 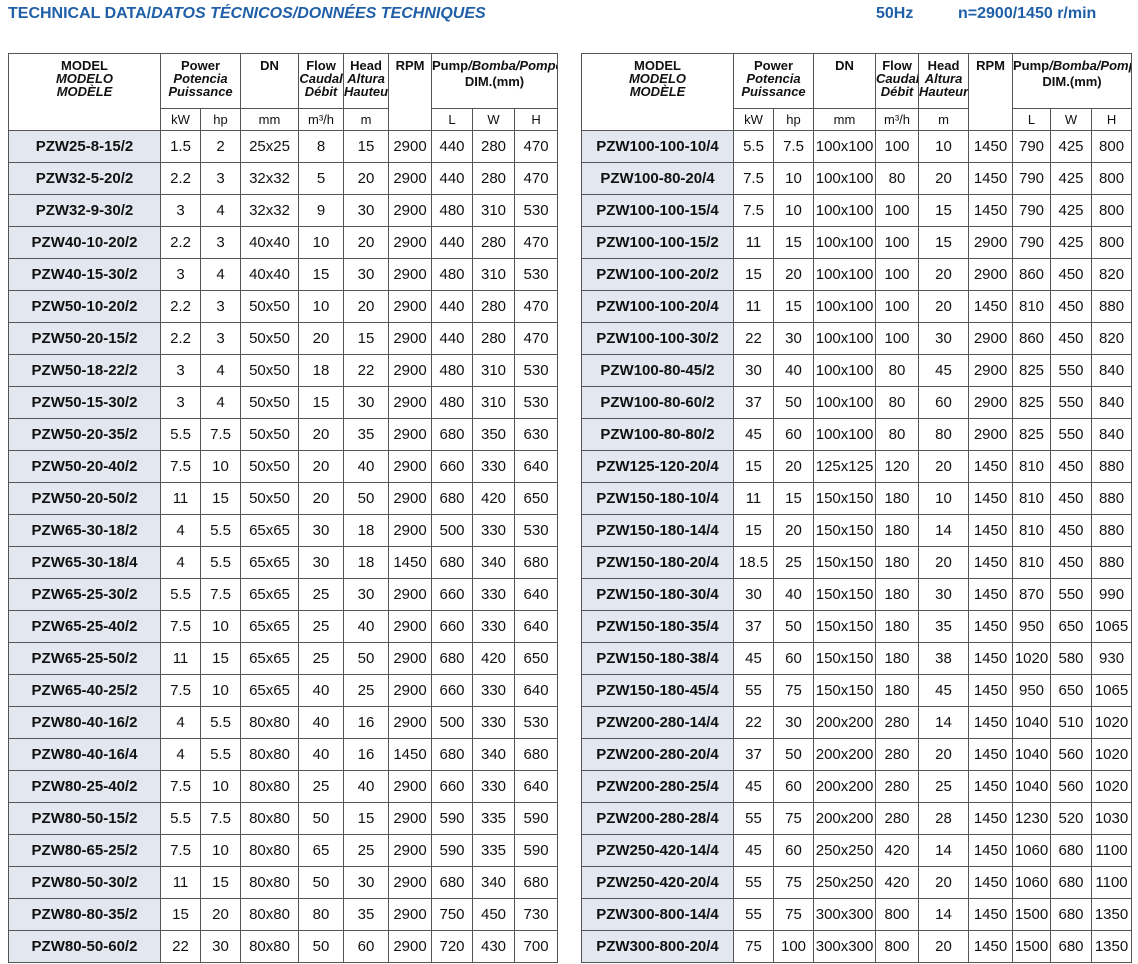 What do you see at coordinates (753, 370) in the screenshot?
I see `cell: 30` at bounding box center [753, 370].